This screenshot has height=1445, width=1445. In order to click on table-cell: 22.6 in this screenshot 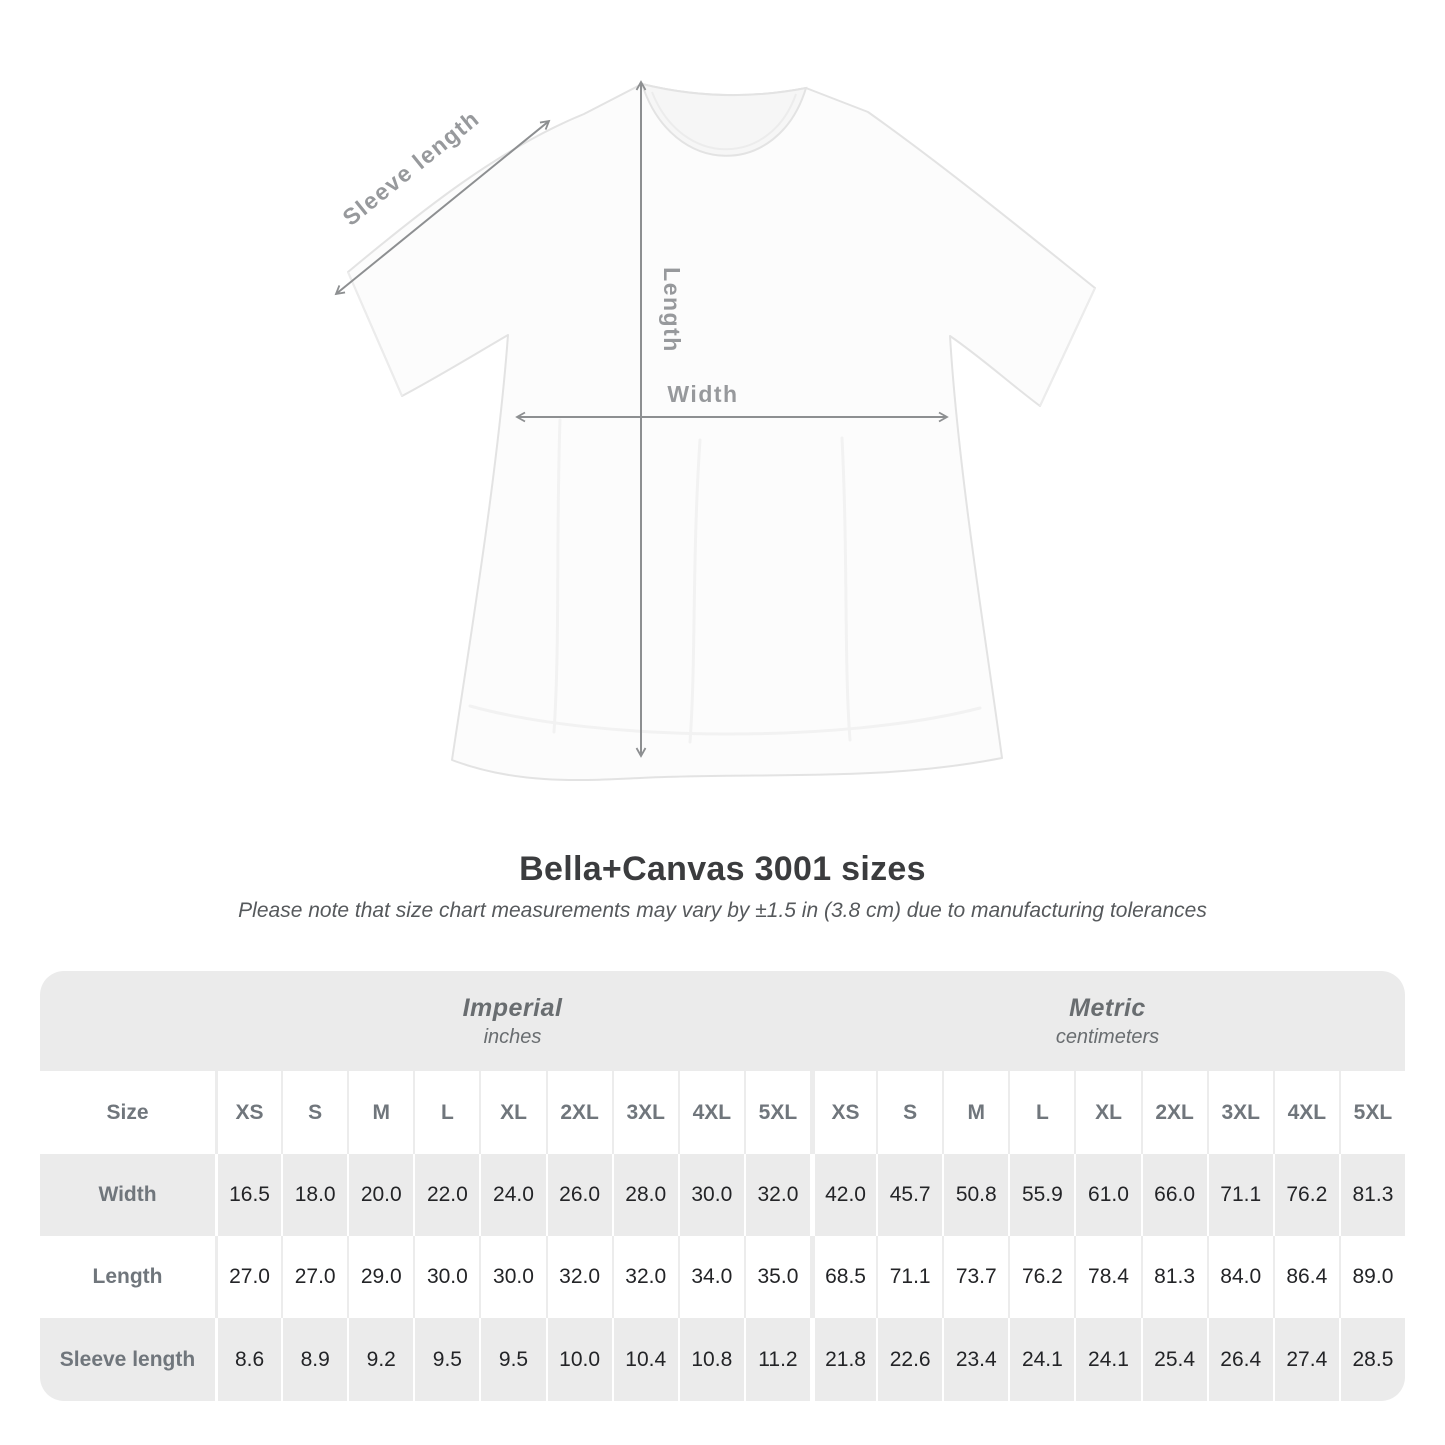, I will do `click(909, 1359)`.